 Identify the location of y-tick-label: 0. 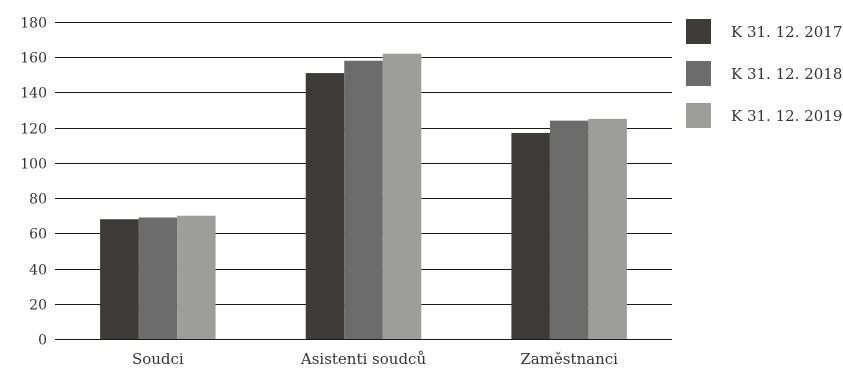
(42, 341).